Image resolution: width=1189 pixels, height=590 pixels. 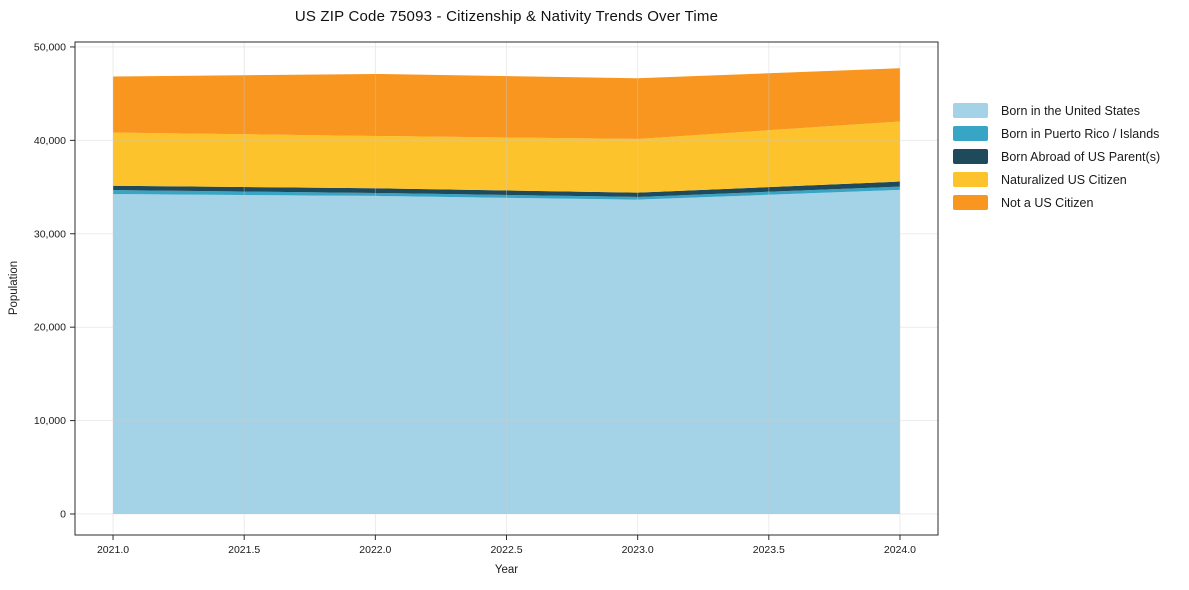 I want to click on x-tick-label: 2022.5, so click(x=506, y=550).